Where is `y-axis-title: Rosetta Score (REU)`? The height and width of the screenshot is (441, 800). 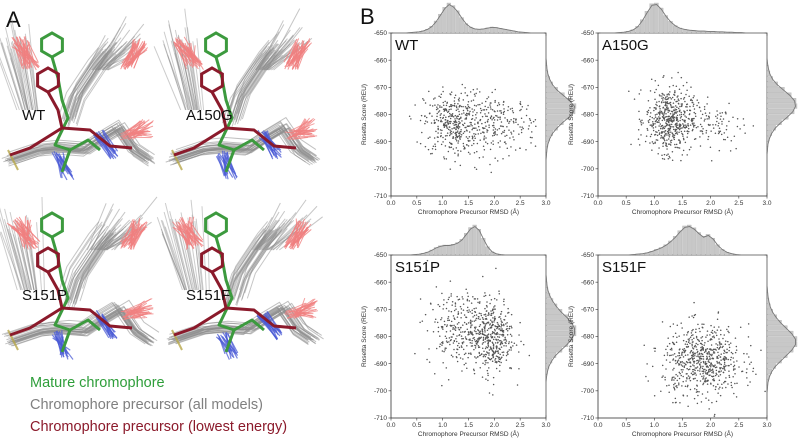
y-axis-title: Rosetta Score (REU) is located at coordinates (571, 336).